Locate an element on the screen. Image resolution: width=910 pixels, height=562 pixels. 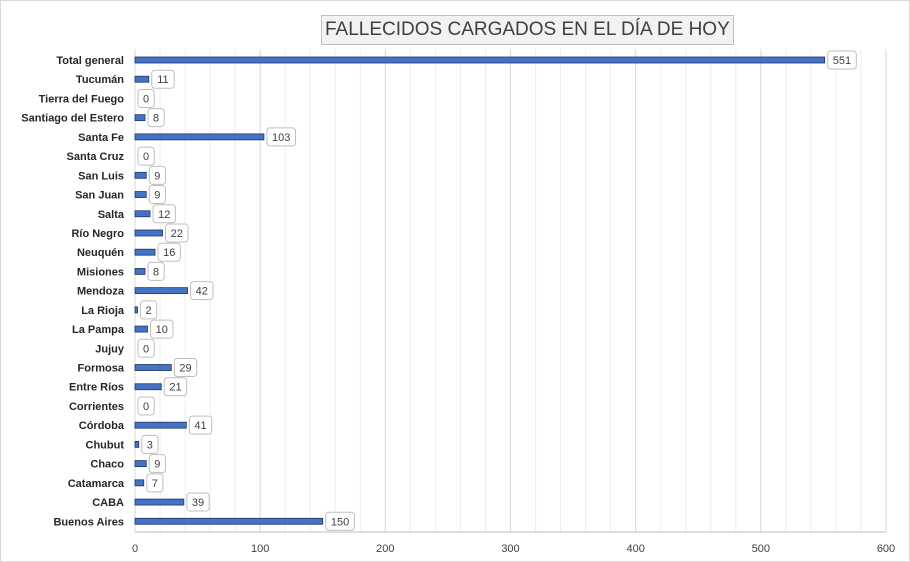
x-tick-label: 400 is located at coordinates (635, 549).